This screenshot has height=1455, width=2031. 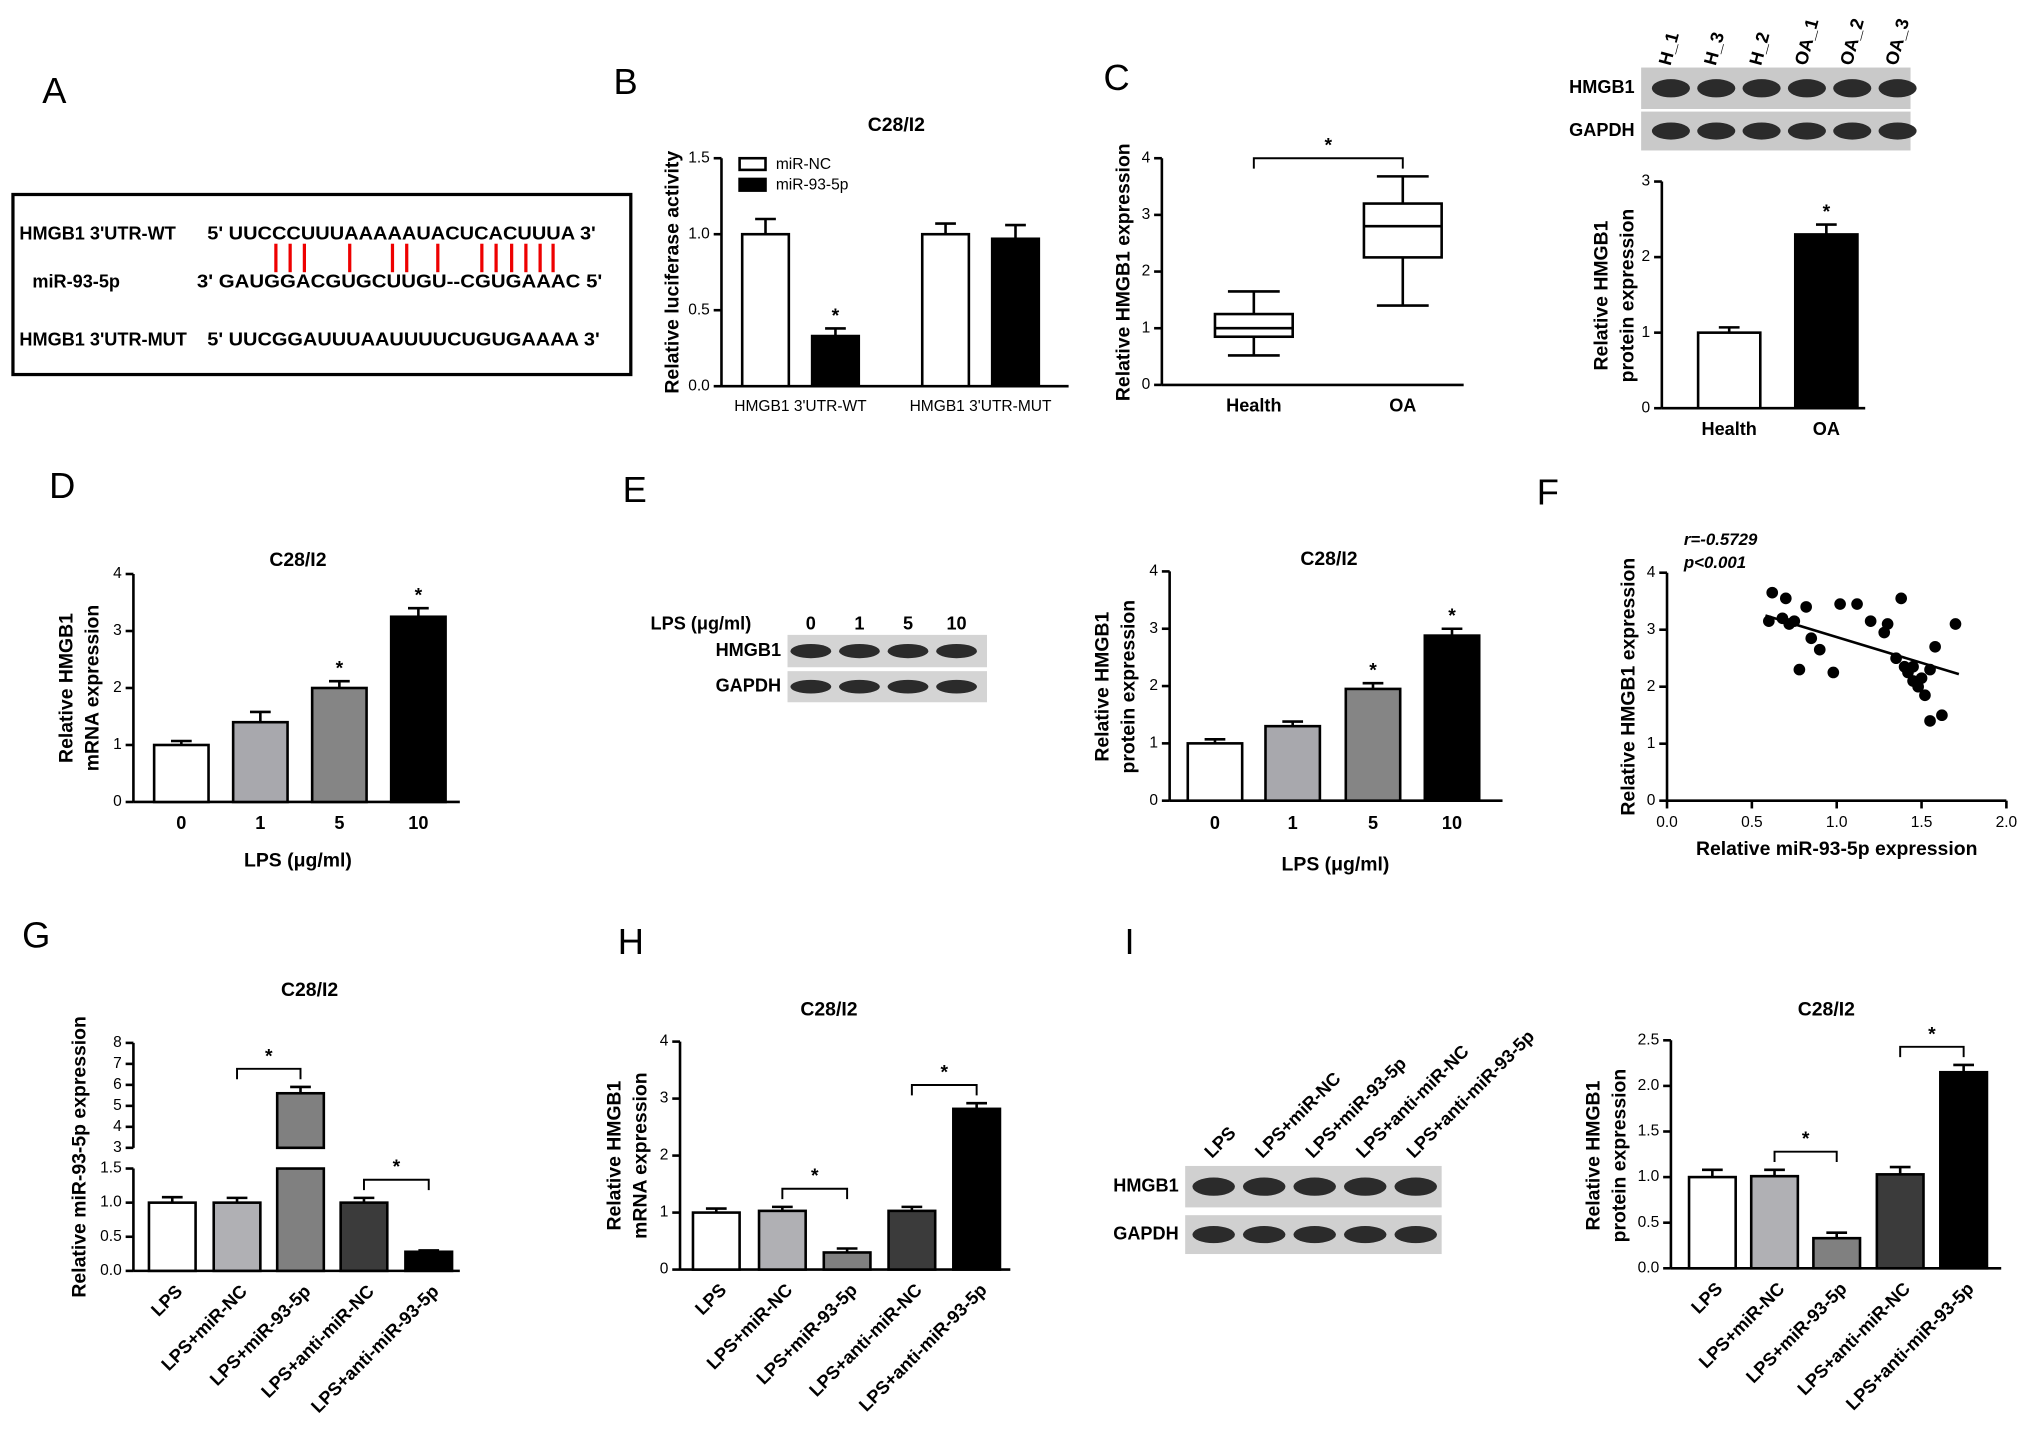 What do you see at coordinates (1706, 1297) in the screenshot?
I see `x-tick-label: LPS` at bounding box center [1706, 1297].